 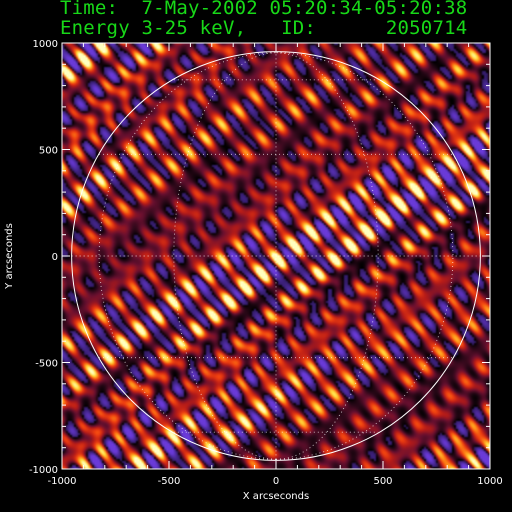 What do you see at coordinates (45, 44) in the screenshot?
I see `y-tick-label: 1000` at bounding box center [45, 44].